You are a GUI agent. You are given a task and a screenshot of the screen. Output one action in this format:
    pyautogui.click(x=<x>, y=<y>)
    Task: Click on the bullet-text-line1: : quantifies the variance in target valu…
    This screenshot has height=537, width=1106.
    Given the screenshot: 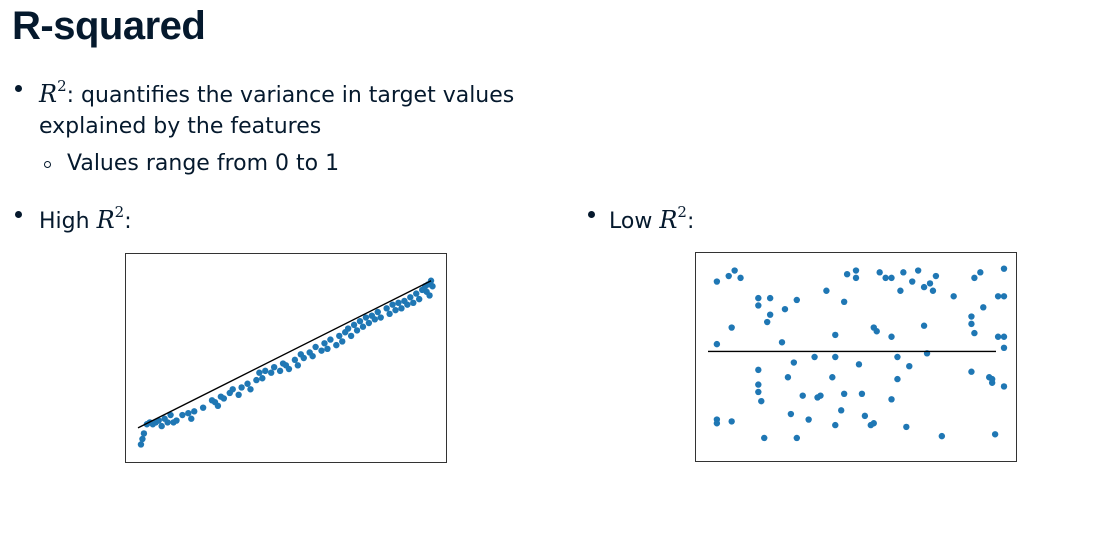 What is the action you would take?
    pyautogui.click(x=290, y=95)
    